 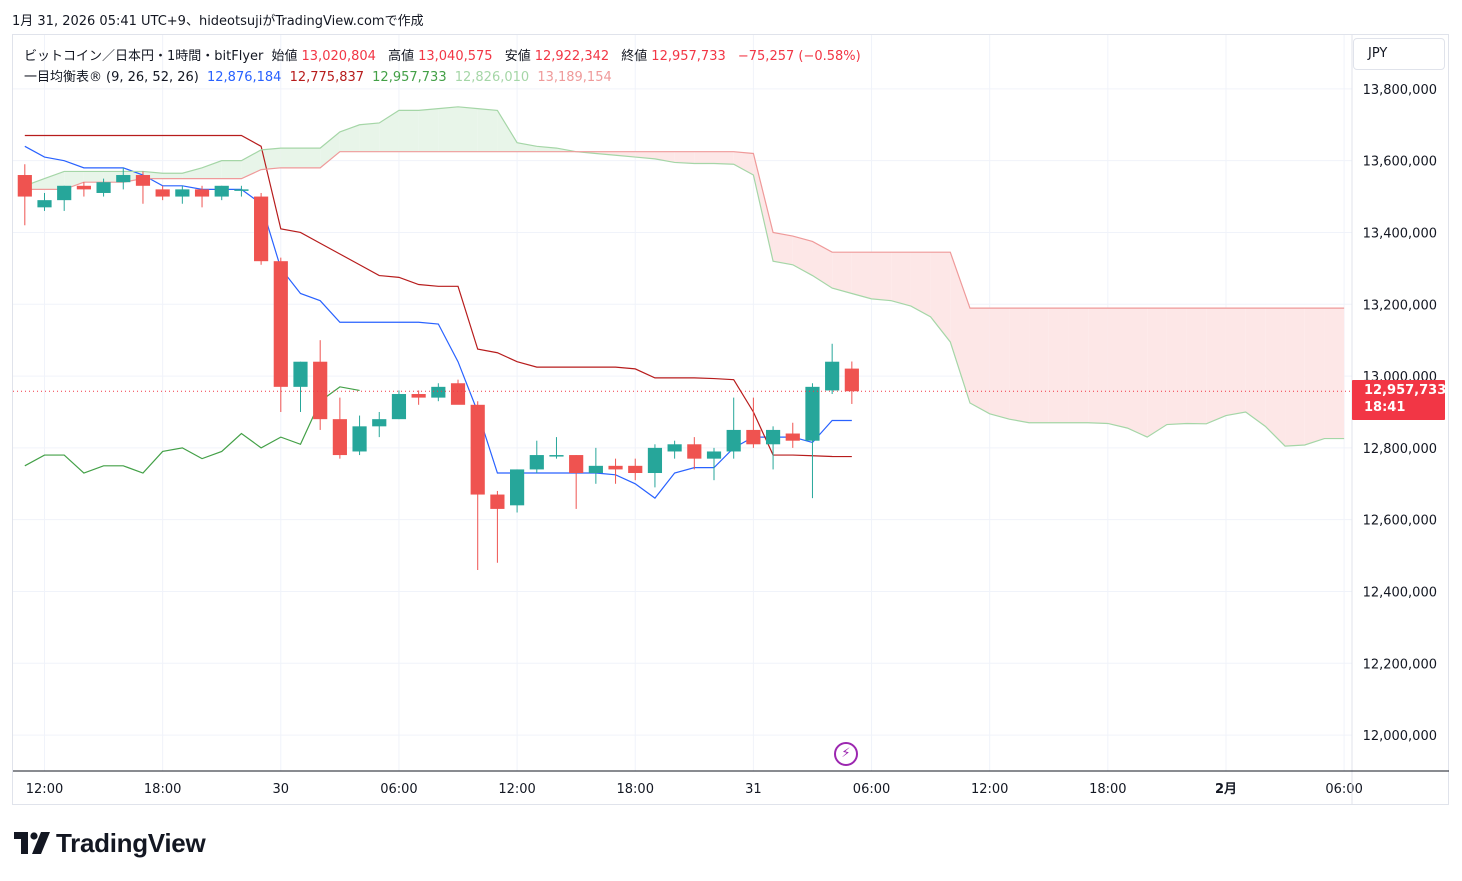 I want to click on last-price-label: 12,957,733 18:41, so click(x=1399, y=400).